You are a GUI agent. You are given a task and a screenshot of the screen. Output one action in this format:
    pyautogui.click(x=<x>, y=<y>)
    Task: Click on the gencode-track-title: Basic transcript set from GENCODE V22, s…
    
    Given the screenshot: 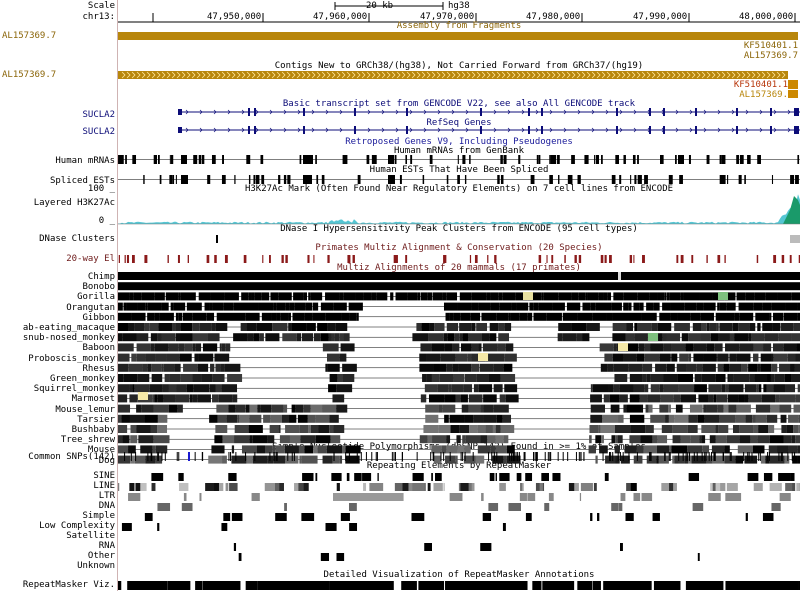 What is the action you would take?
    pyautogui.click(x=459, y=104)
    